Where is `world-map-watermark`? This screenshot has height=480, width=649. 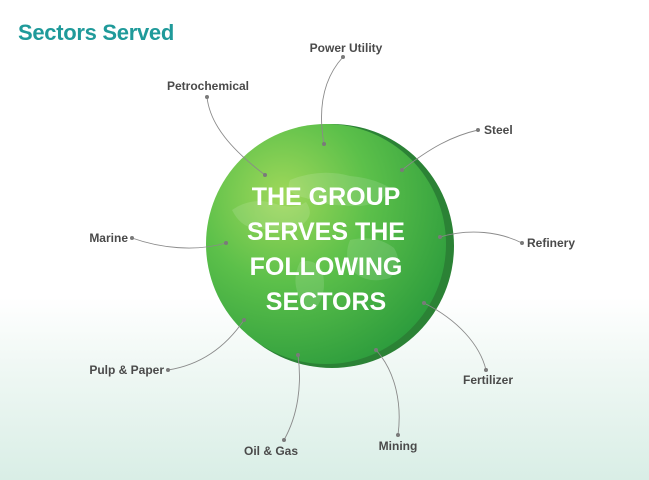
world-map-watermark is located at coordinates (315, 240).